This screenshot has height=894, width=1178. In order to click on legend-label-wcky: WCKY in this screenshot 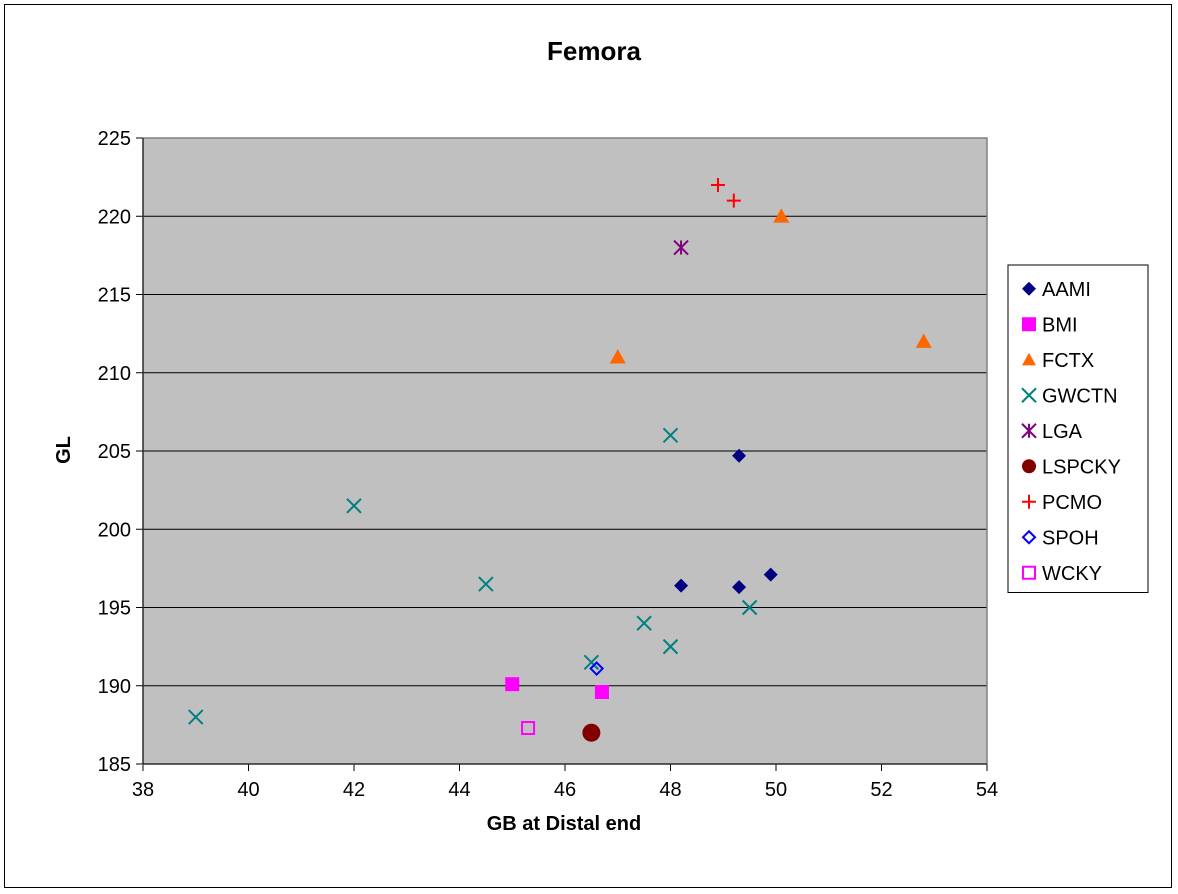, I will do `click(1072, 574)`.